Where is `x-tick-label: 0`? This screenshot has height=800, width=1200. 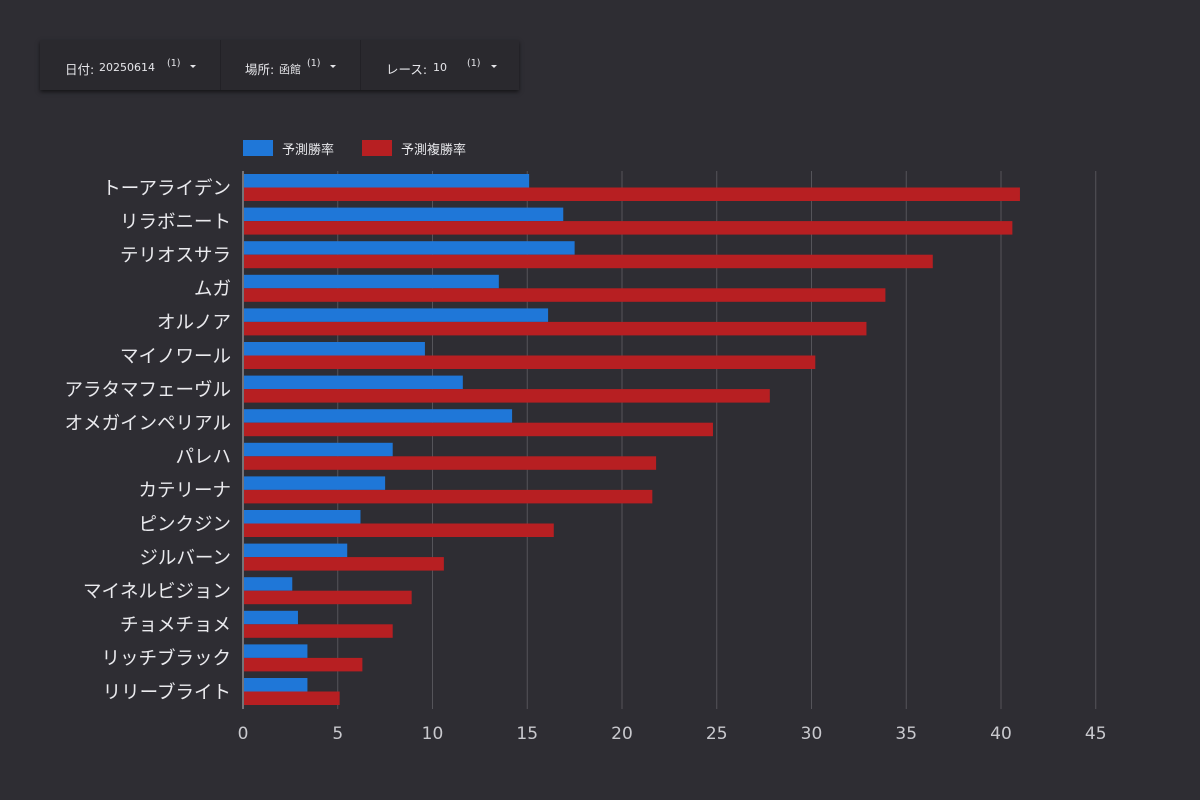 x-tick-label: 0 is located at coordinates (243, 734).